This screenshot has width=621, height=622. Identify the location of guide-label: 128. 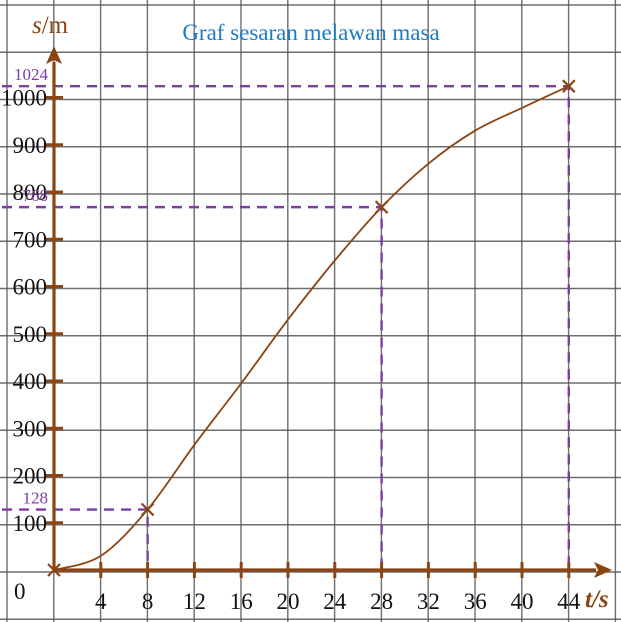
(36, 498).